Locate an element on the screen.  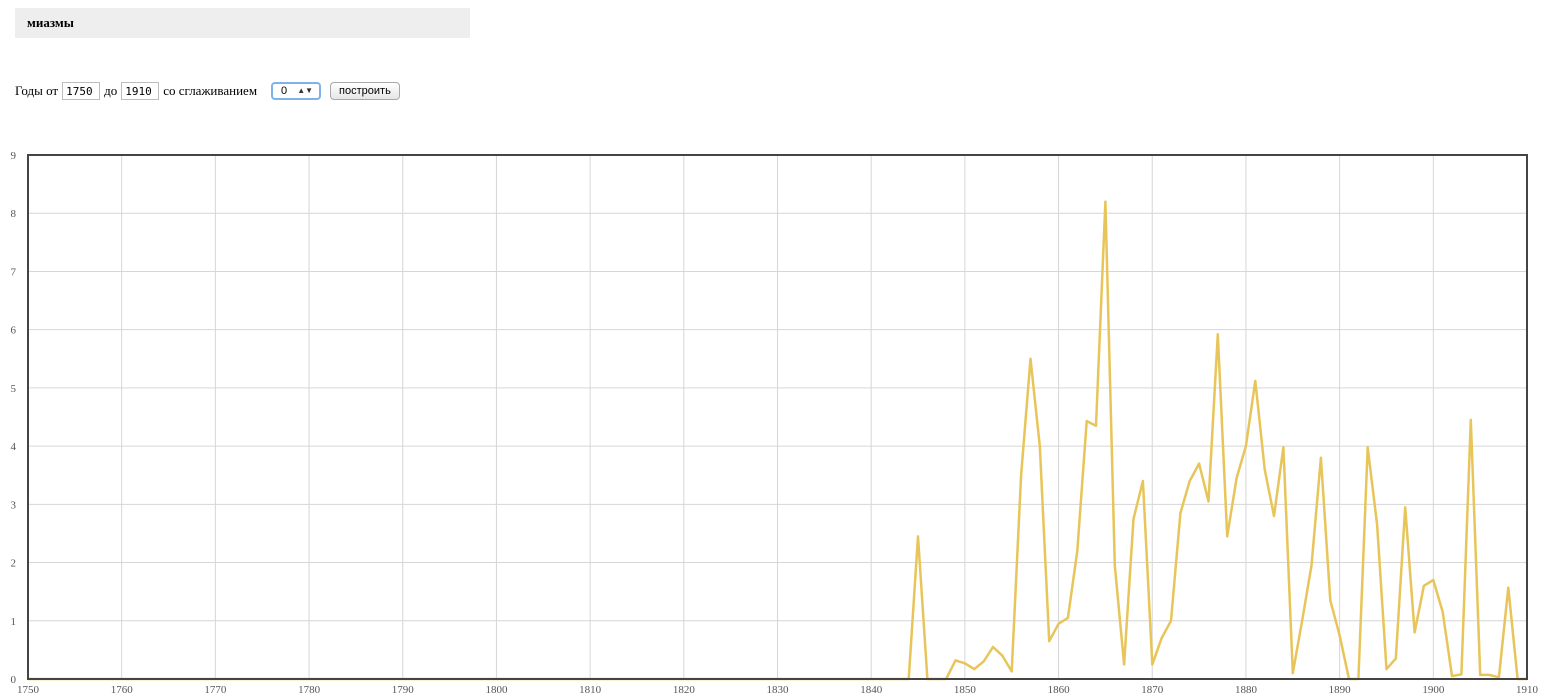
x-tick-label: 1900 is located at coordinates (1433, 690).